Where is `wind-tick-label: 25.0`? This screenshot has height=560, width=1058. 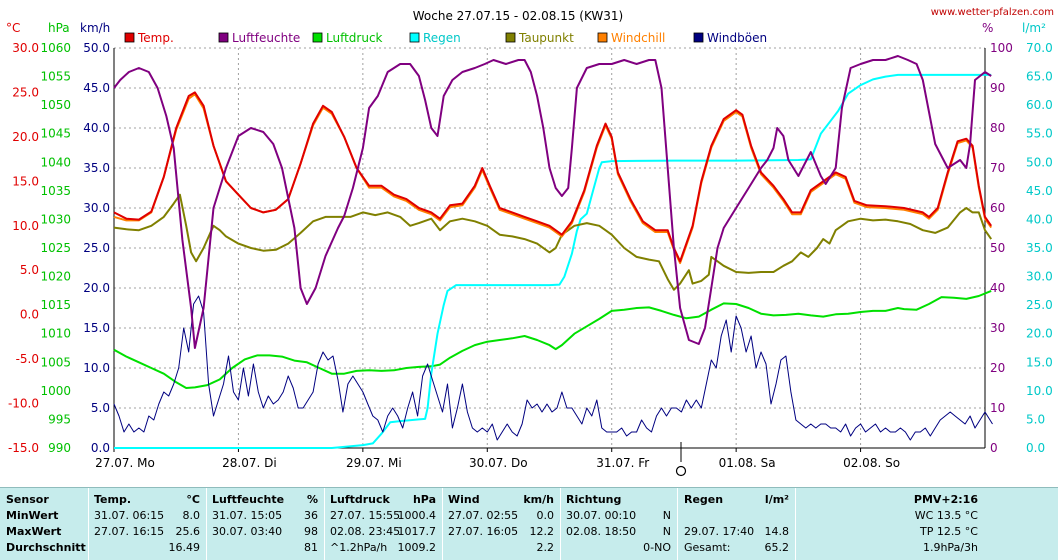 wind-tick-label: 25.0 is located at coordinates (96, 248).